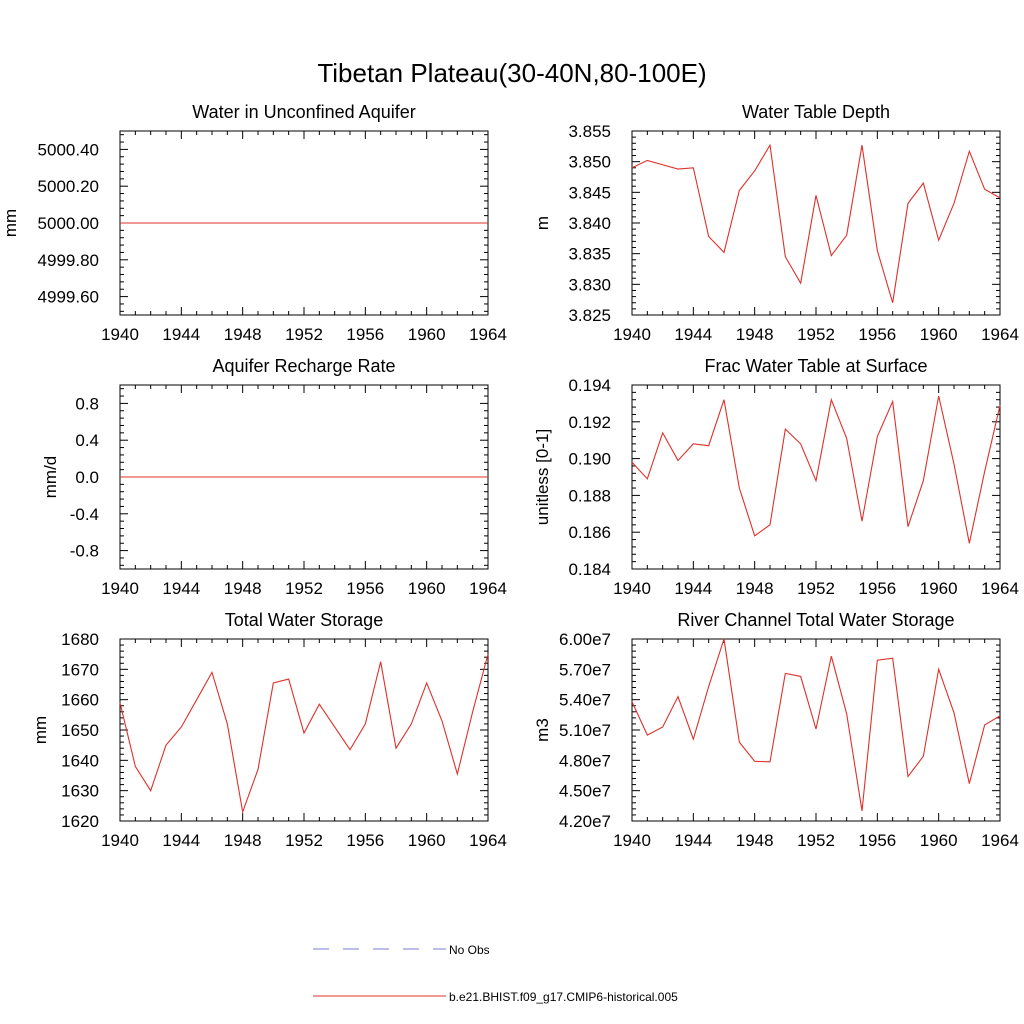 This screenshot has height=1024, width=1024. What do you see at coordinates (80, 669) in the screenshot?
I see `y-tick-label: 1670` at bounding box center [80, 669].